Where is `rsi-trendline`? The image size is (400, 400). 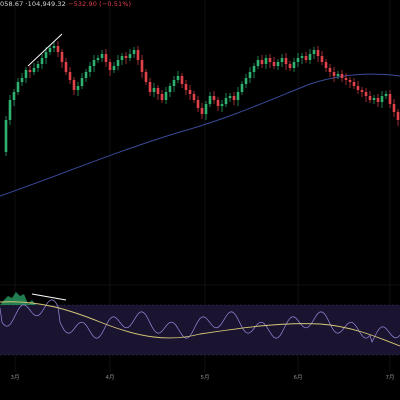
rsi-trendline is located at coordinates (49, 297).